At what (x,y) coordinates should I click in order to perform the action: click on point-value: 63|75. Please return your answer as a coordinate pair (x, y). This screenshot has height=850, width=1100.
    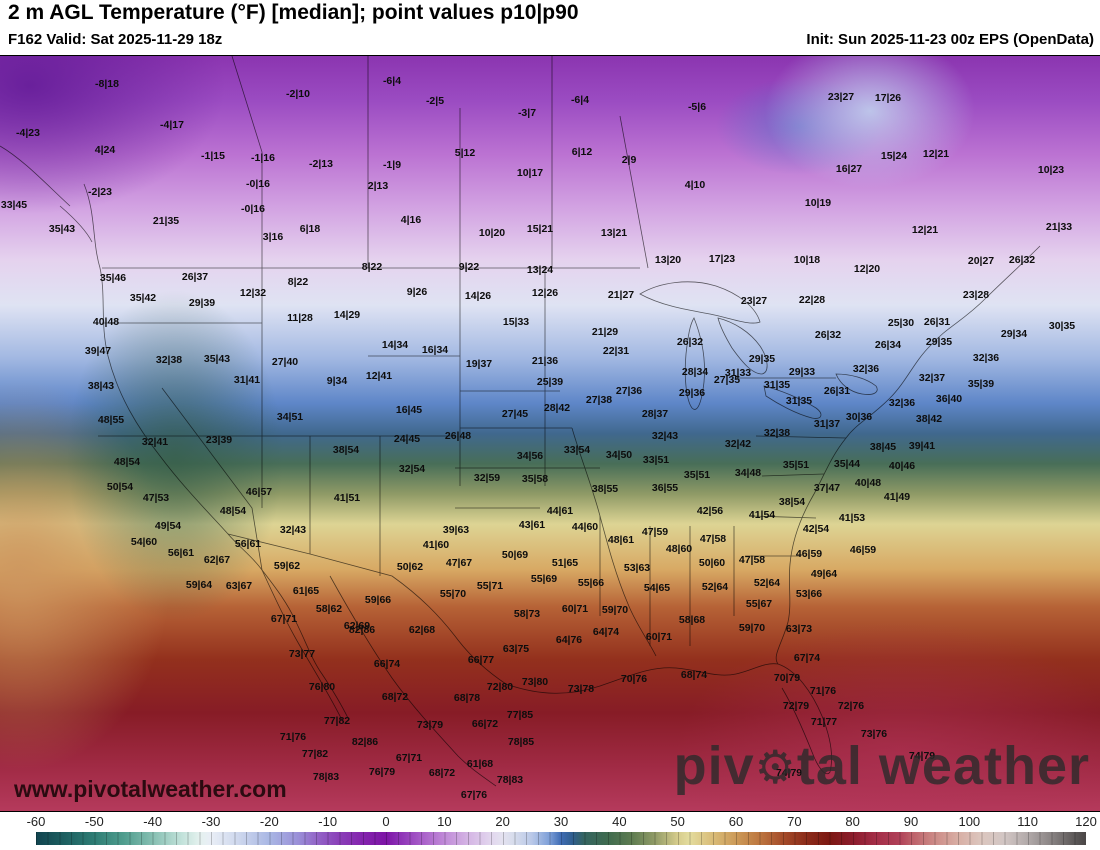
    Looking at the image, I should click on (516, 649).